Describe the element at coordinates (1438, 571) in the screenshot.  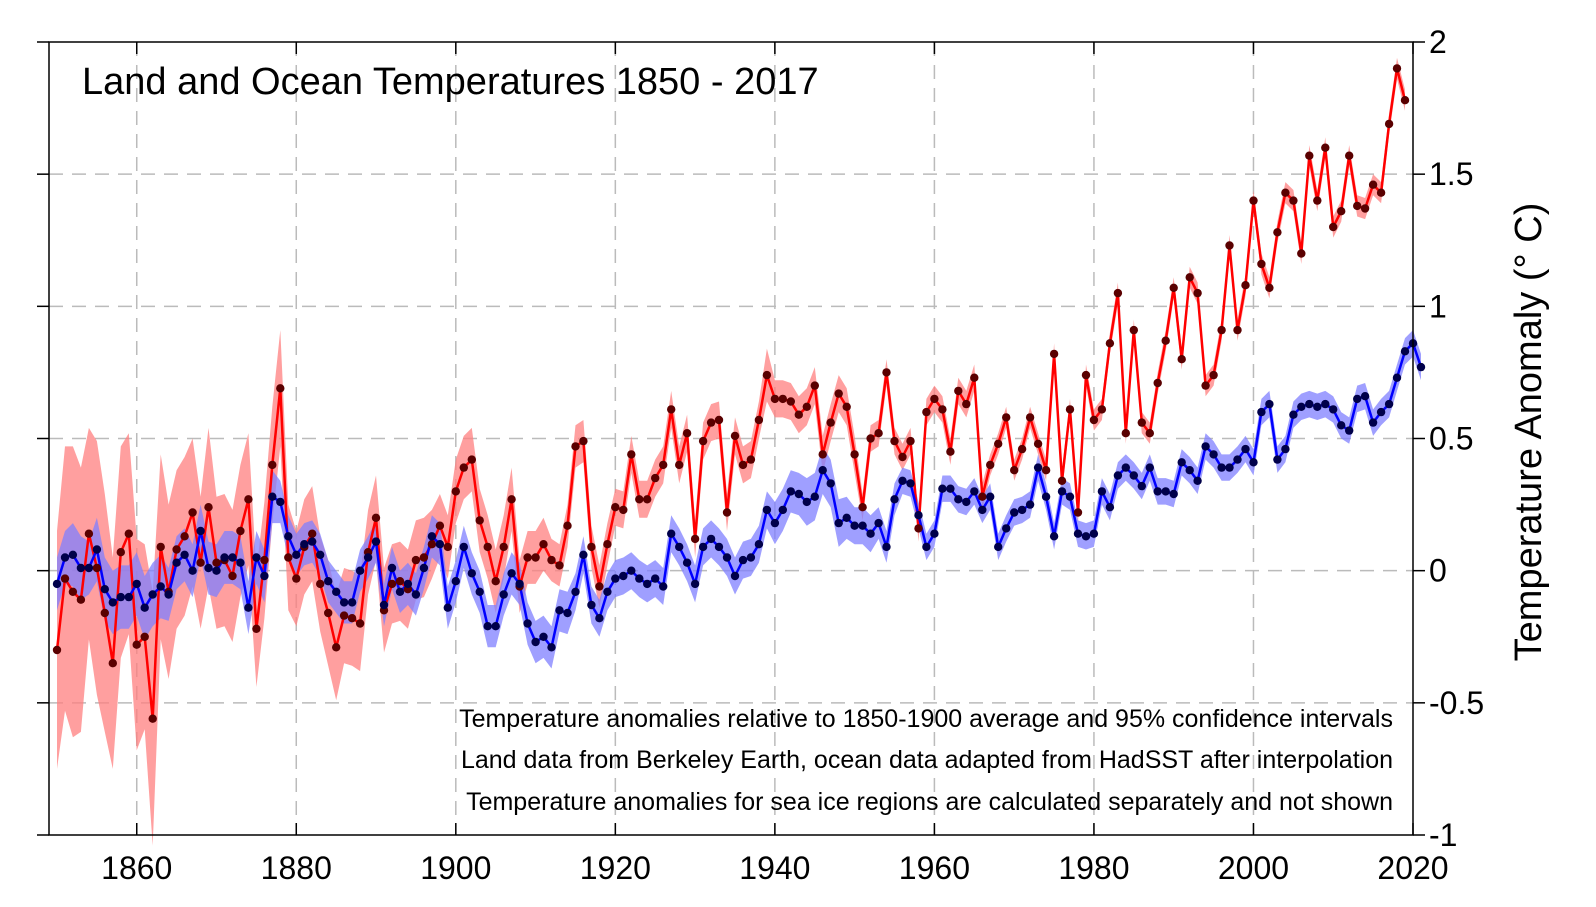
I see `y-tick-label: 0` at that location.